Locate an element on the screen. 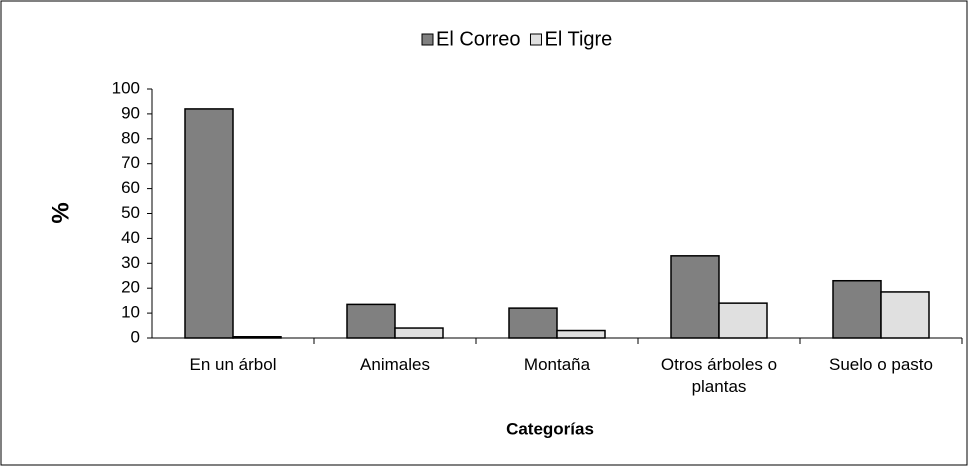  legend-label: El Tigre is located at coordinates (578, 39).